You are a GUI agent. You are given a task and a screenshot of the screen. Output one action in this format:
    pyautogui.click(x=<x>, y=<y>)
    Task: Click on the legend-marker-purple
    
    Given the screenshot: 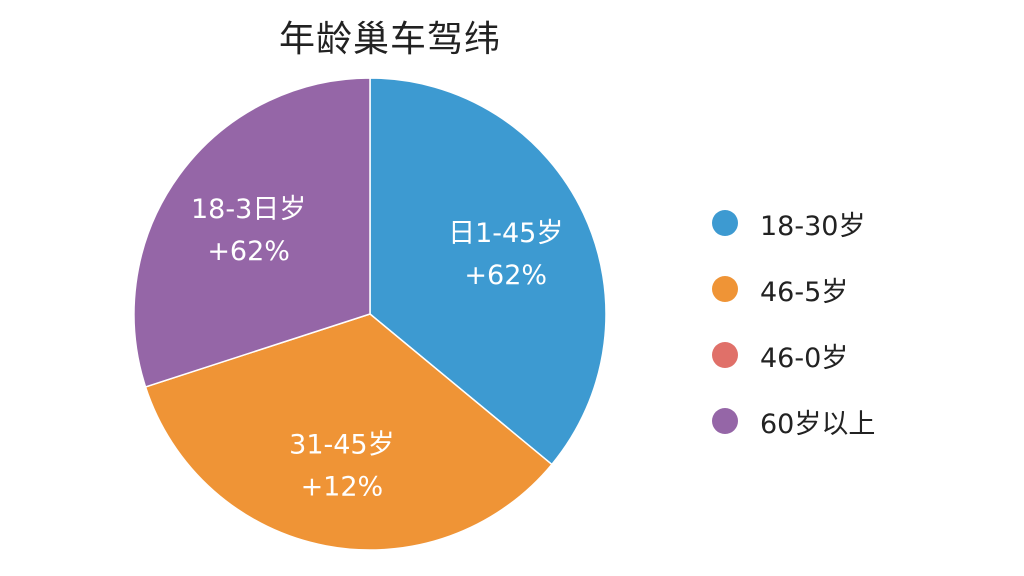 What is the action you would take?
    pyautogui.click(x=725, y=421)
    